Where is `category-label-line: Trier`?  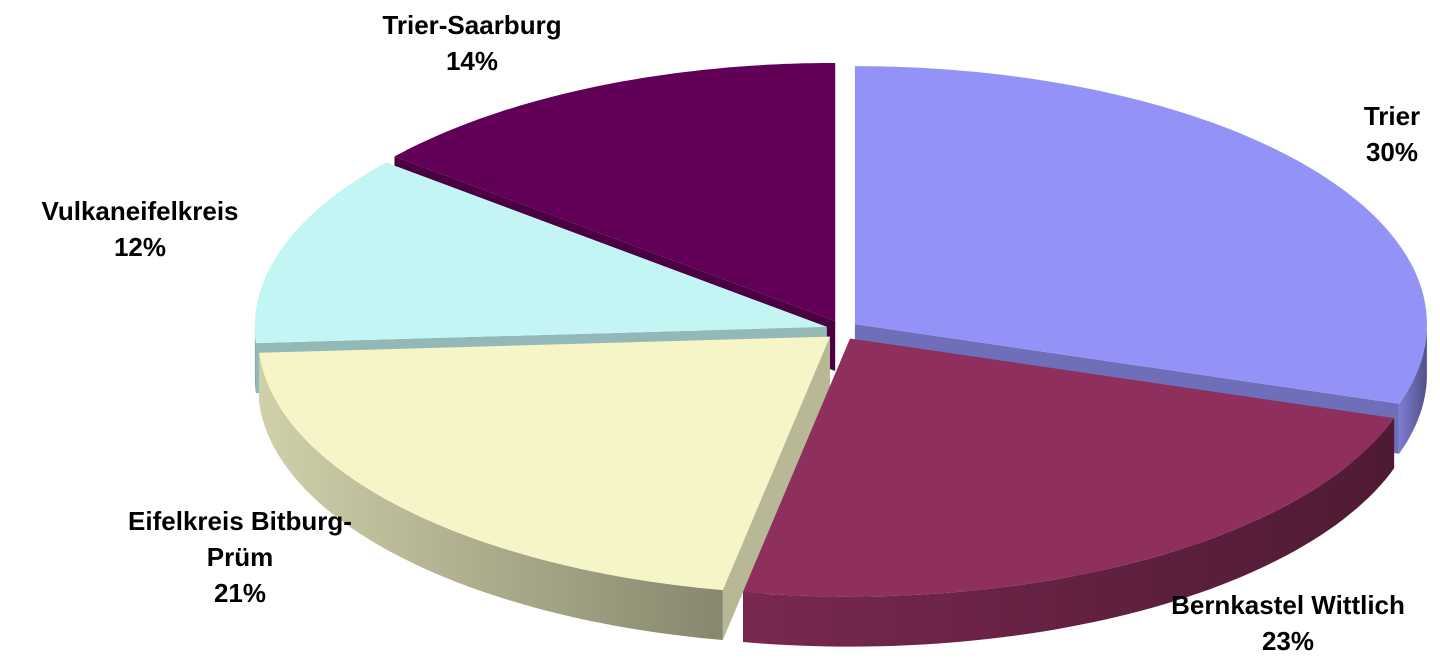 category-label-line: Trier is located at coordinates (1392, 116).